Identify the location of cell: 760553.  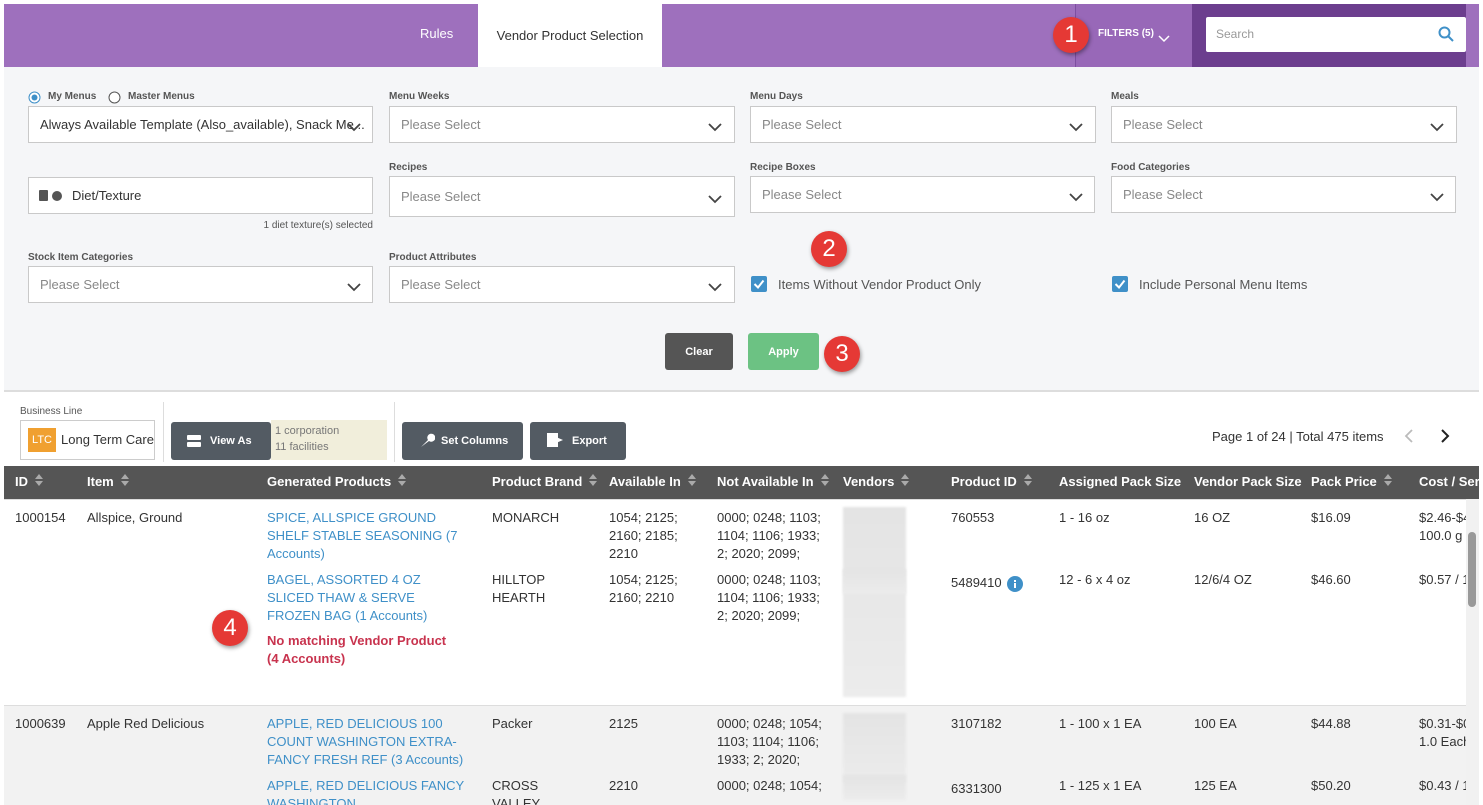
(973, 517).